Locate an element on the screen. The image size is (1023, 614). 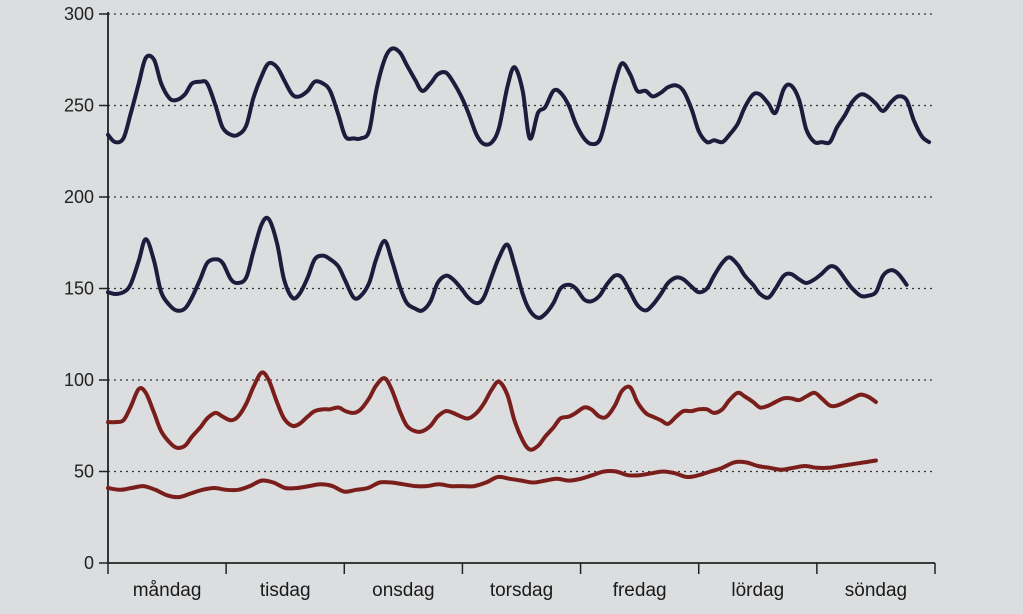
x-tick-label: lördag is located at coordinates (757, 590).